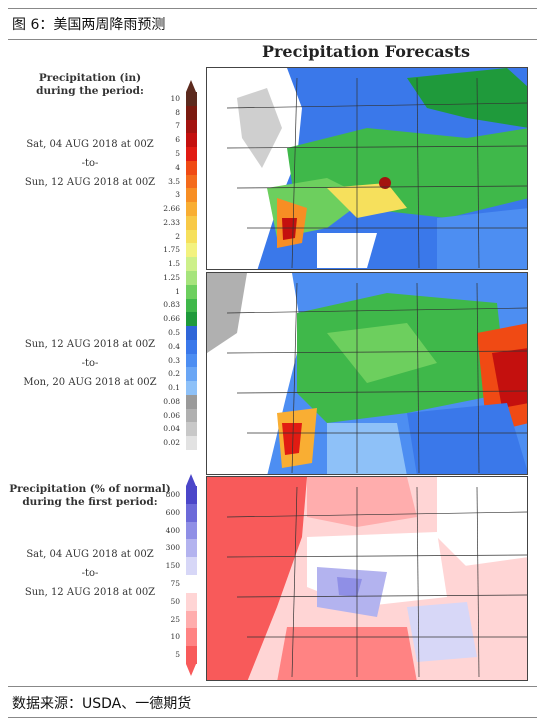 This screenshot has width=551, height=726. What do you see at coordinates (172, 494) in the screenshot?
I see `percent-tick-label: 800` at bounding box center [172, 494].